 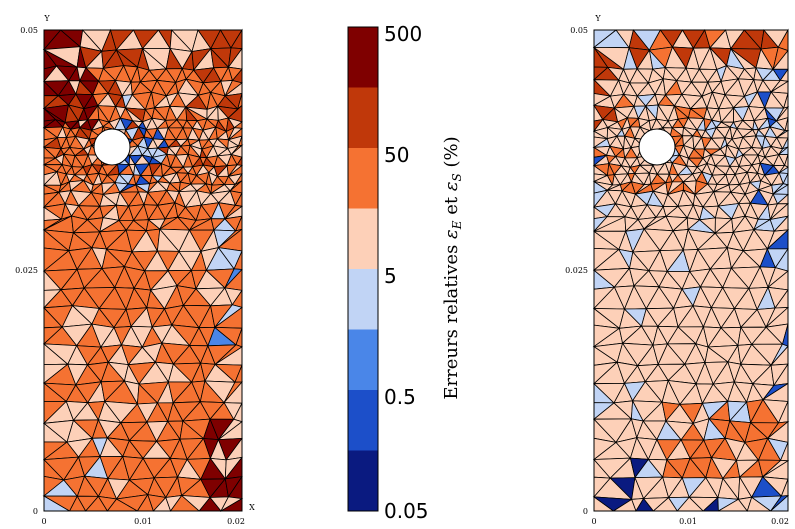 What do you see at coordinates (46, 18) in the screenshot?
I see `left-axis-y-name: Y` at bounding box center [46, 18].